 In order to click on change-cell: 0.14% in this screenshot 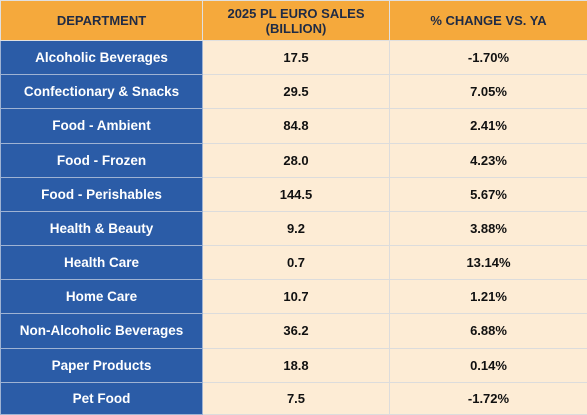, I will do `click(488, 365)`.